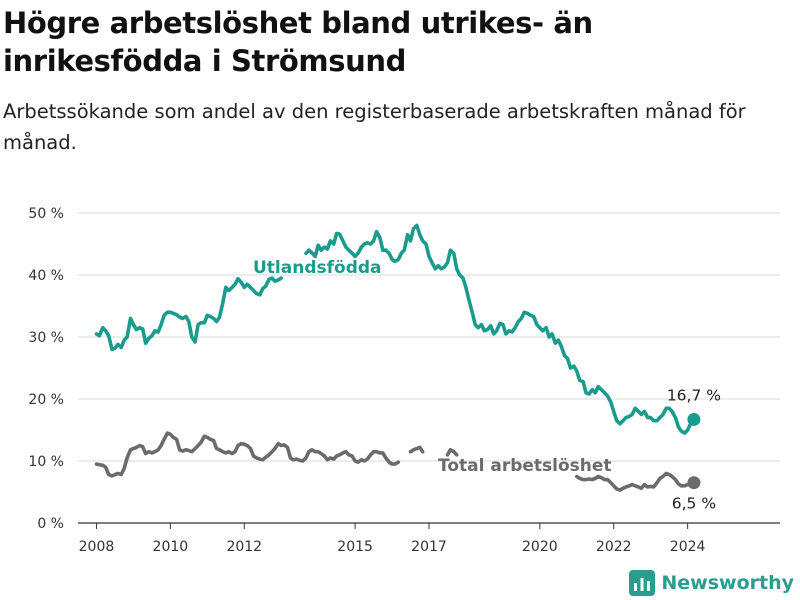 This screenshot has height=600, width=800. I want to click on y-tick-label: 30 %, so click(46, 338).